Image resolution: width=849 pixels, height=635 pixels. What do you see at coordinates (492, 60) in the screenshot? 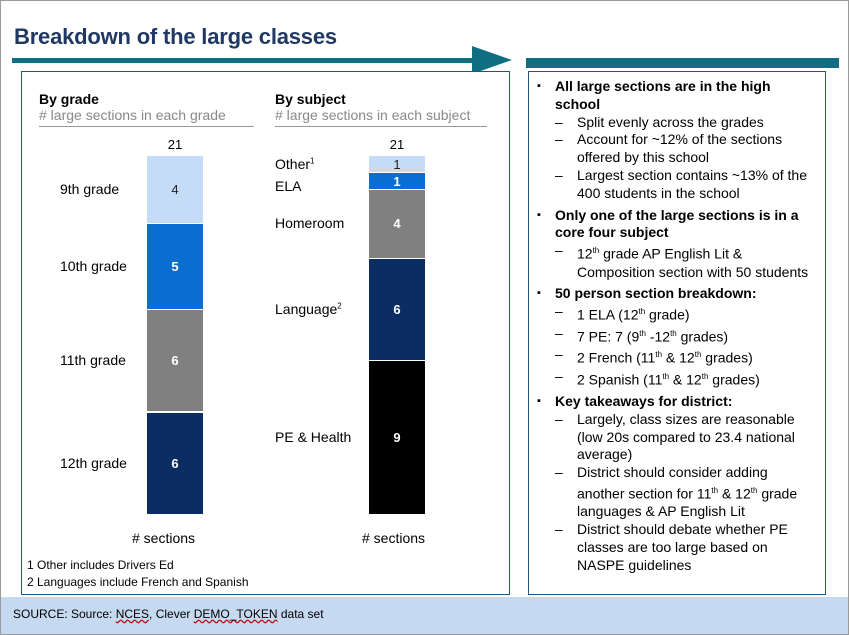
I see `title-arrow-icon` at bounding box center [492, 60].